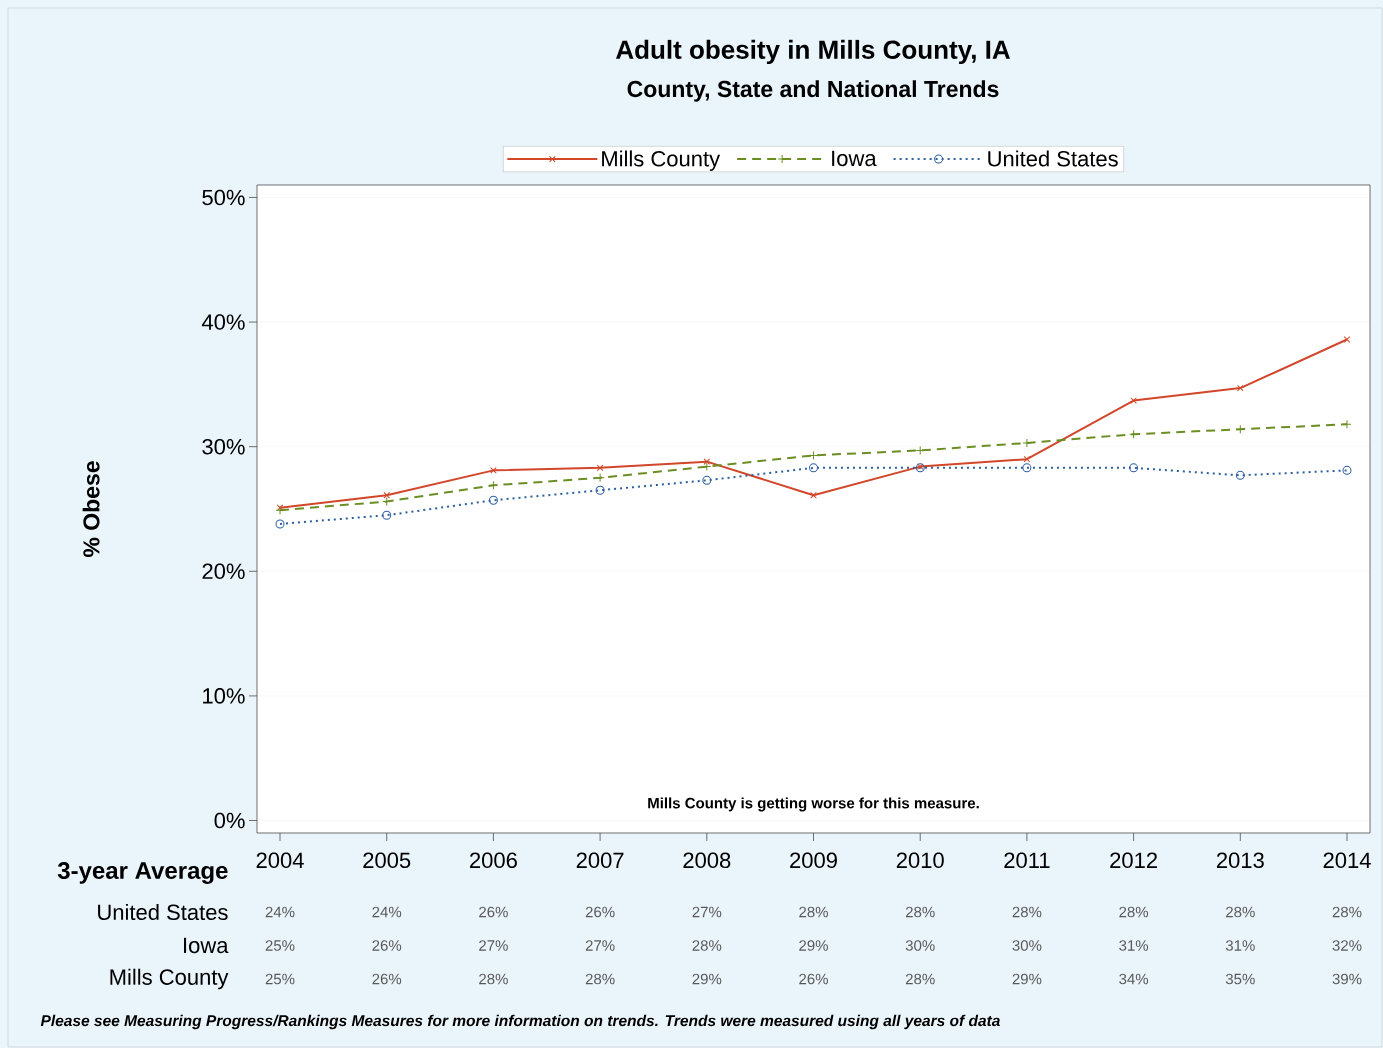  What do you see at coordinates (813, 91) in the screenshot?
I see `chart-subtitle: County, State and National Trends` at bounding box center [813, 91].